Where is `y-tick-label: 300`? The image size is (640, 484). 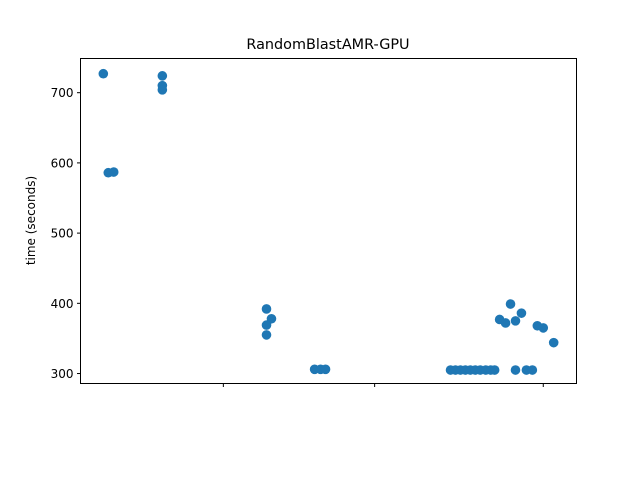
y-tick-label: 300 is located at coordinates (62, 374).